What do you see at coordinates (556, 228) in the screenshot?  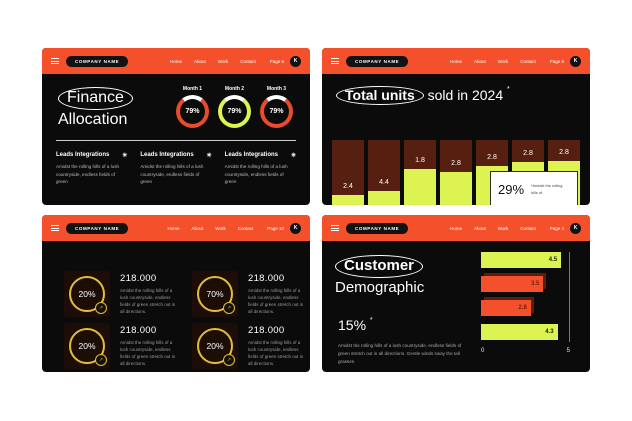 I see `page-number: Page 4` at bounding box center [556, 228].